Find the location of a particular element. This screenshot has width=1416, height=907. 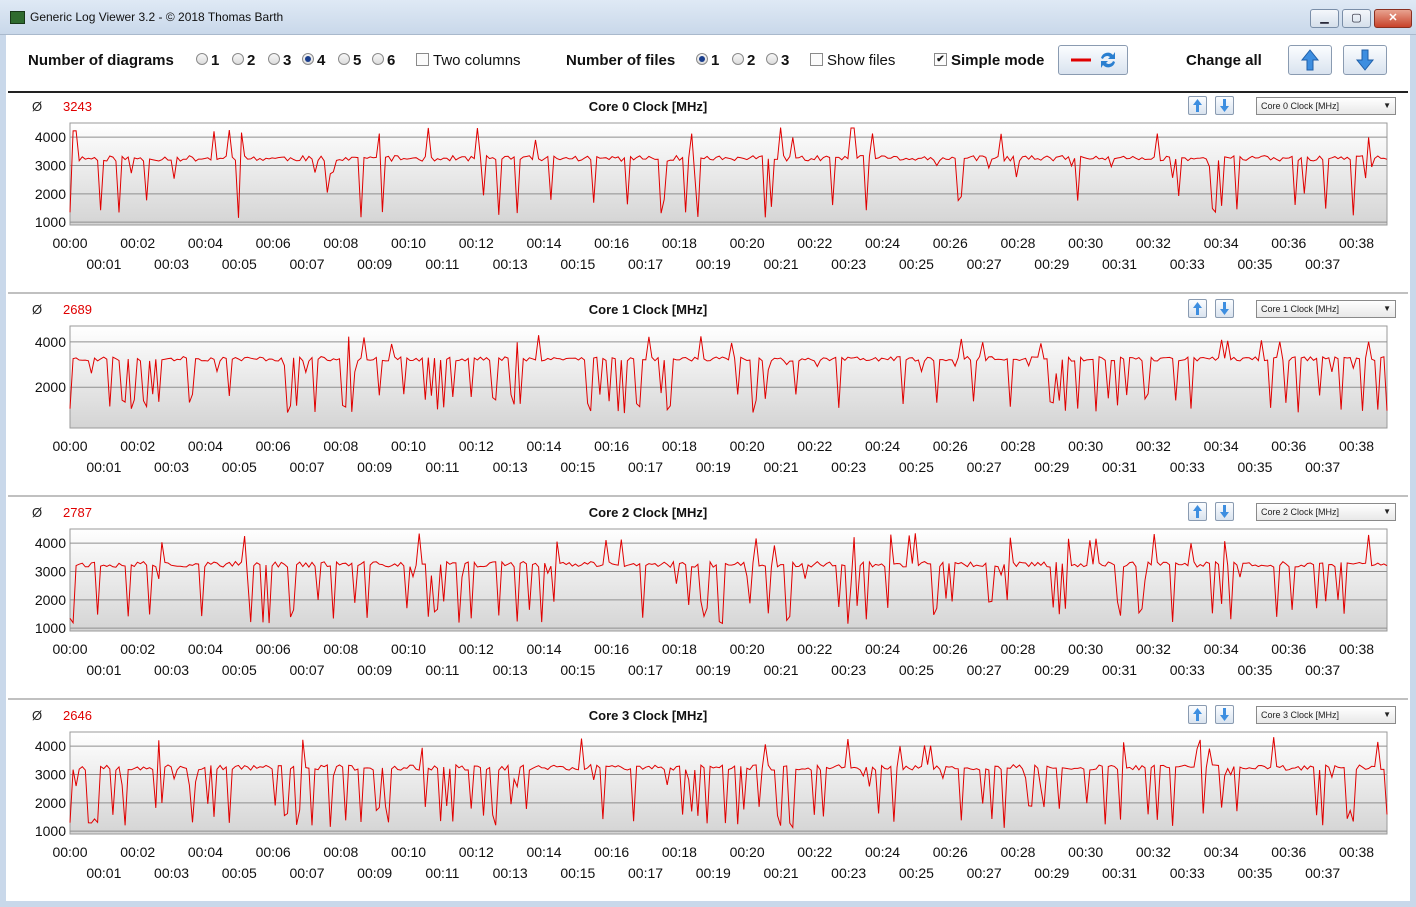

x-tick-label: 00:05 is located at coordinates (239, 264).